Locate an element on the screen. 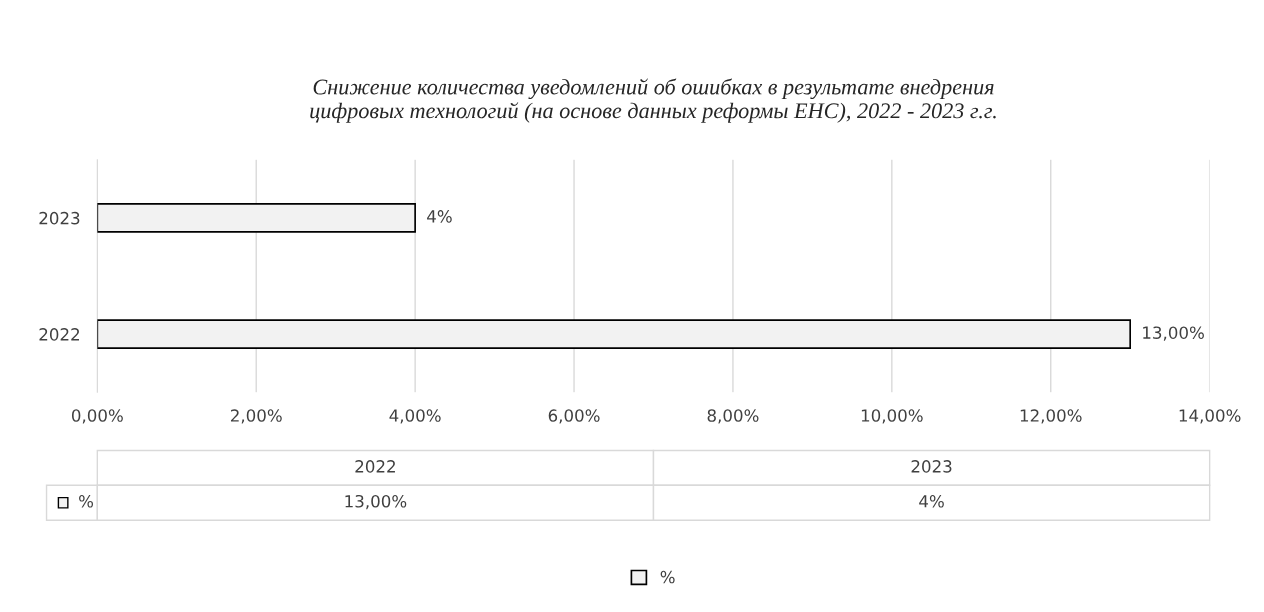  x-tick-label: 4,00% is located at coordinates (415, 416).